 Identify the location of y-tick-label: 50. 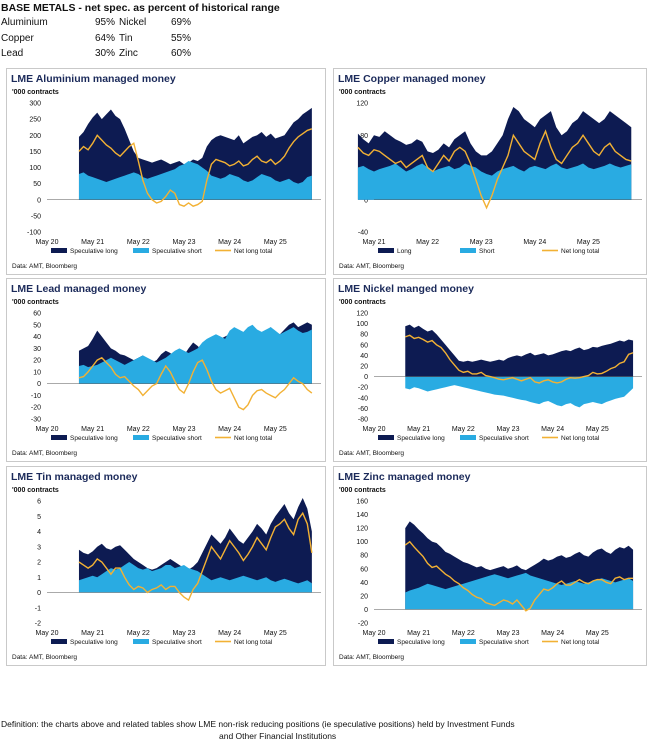
(37, 184).